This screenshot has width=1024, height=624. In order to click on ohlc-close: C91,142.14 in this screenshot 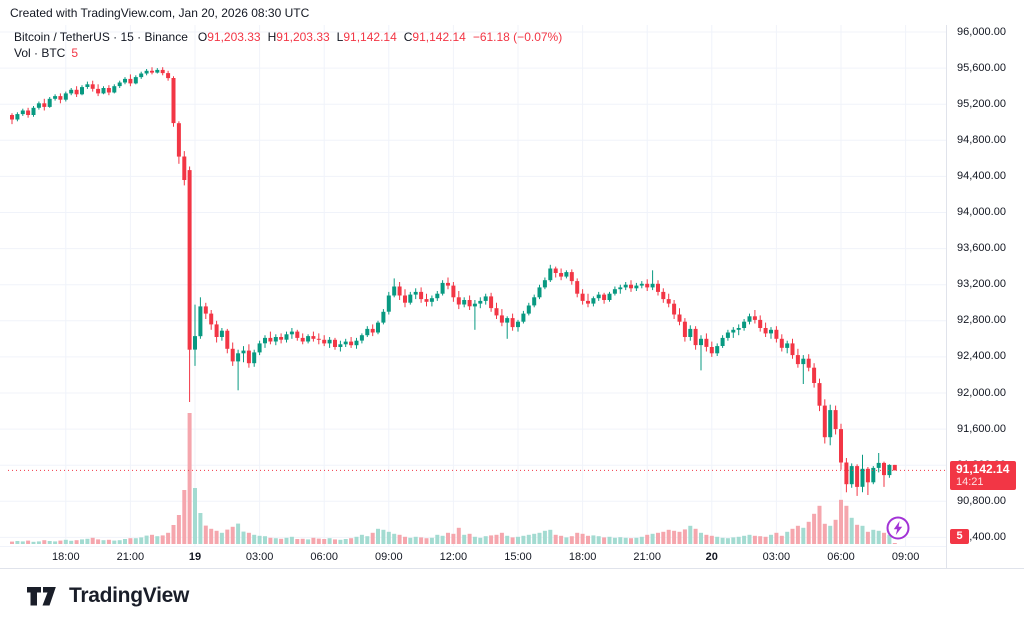, I will do `click(434, 37)`.